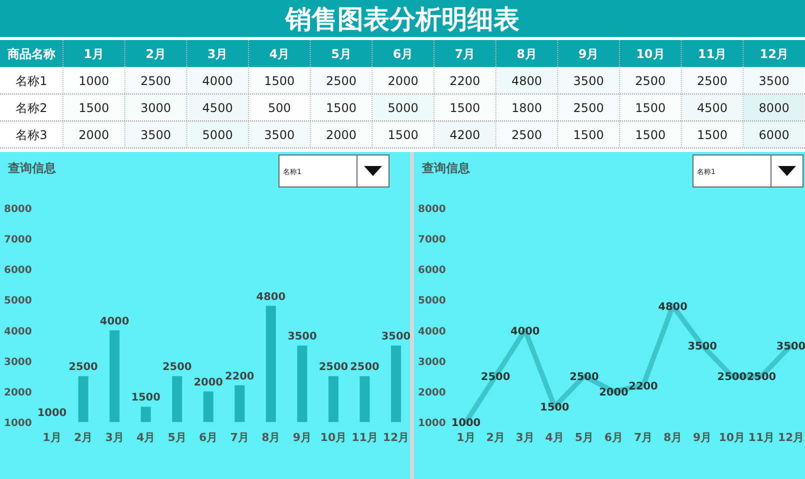  I want to click on x-tick-label: 3月, so click(525, 437).